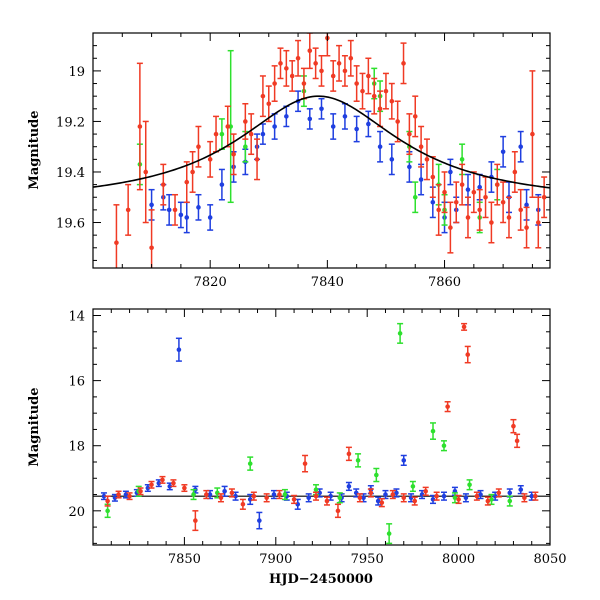 The width and height of the screenshot is (600, 600). What do you see at coordinates (34, 426) in the screenshot?
I see `bottom-panel-ylabel: Magnitude` at bounding box center [34, 426].